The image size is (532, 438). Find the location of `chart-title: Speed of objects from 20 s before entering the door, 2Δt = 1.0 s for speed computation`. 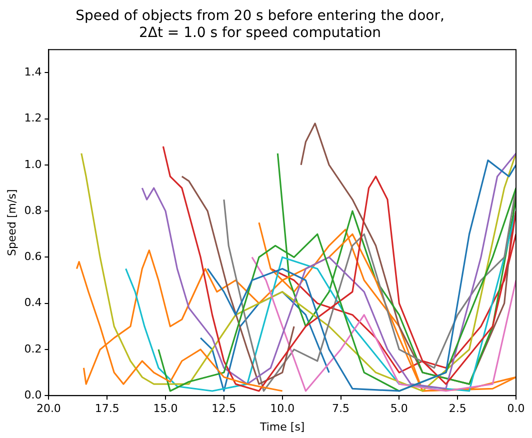

chart-title: Speed of objects from 20 s before entering the door, 2Δt = 1.0 s for speed computation is located at coordinates (260, 24).